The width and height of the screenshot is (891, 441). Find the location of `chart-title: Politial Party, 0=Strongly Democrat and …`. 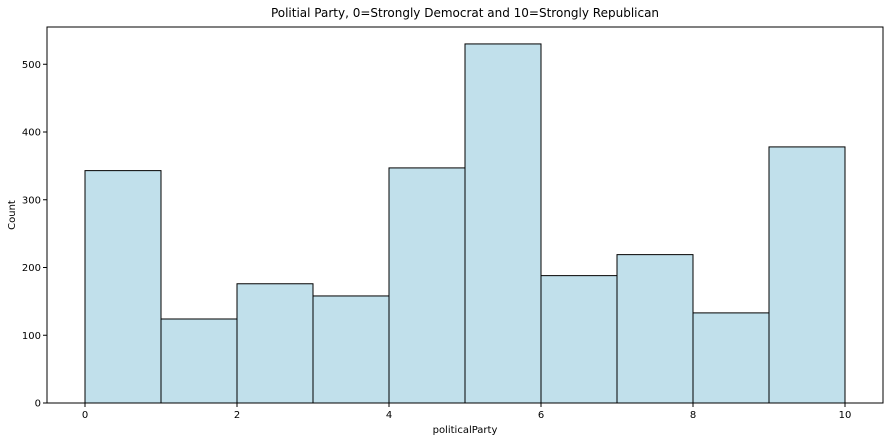

chart-title: Politial Party, 0=Strongly Democrat and … is located at coordinates (465, 13).